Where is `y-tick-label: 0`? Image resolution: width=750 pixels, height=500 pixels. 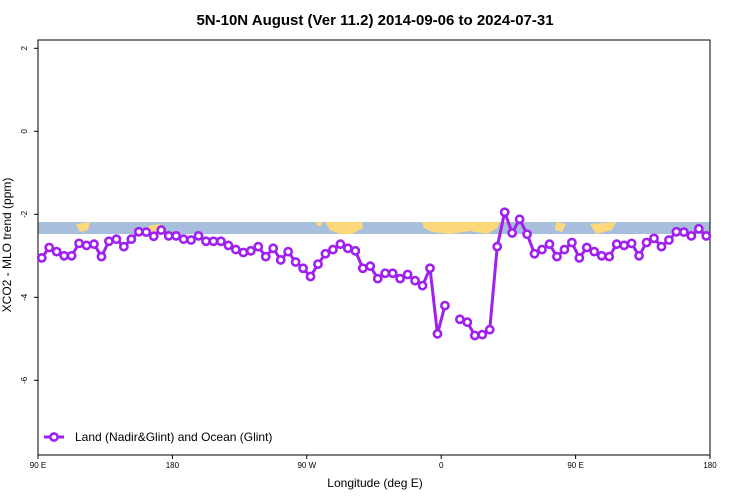 y-tick-label: 0 is located at coordinates (24, 131).